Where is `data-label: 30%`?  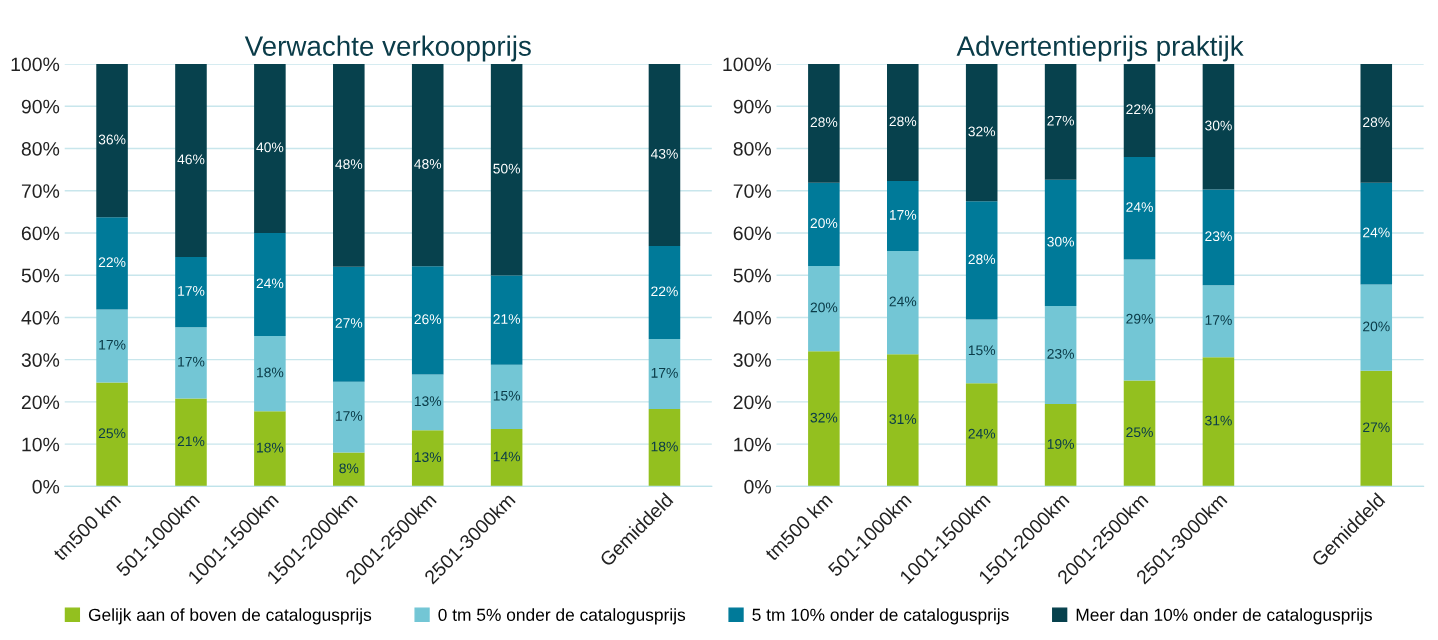
data-label: 30% is located at coordinates (1218, 125).